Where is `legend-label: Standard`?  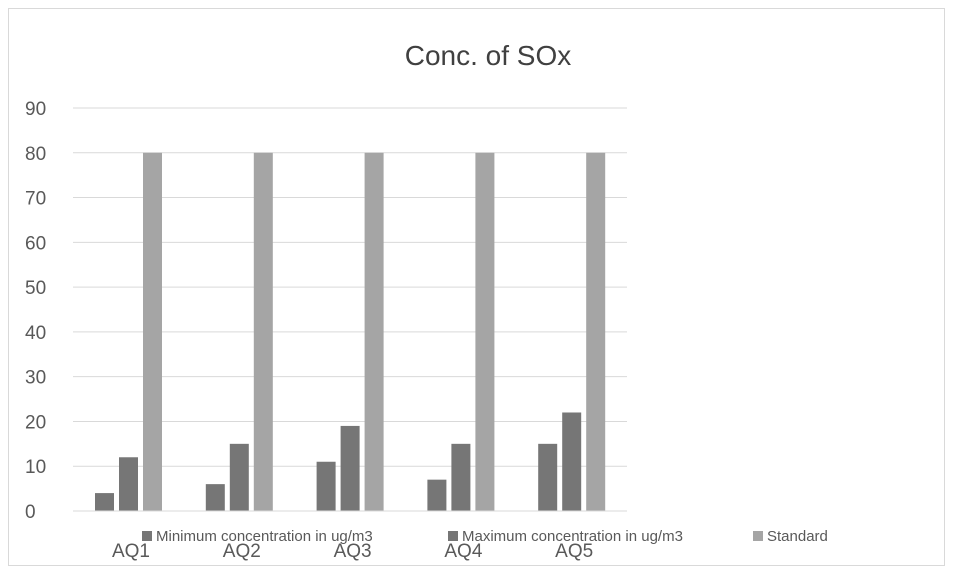 legend-label: Standard is located at coordinates (797, 536).